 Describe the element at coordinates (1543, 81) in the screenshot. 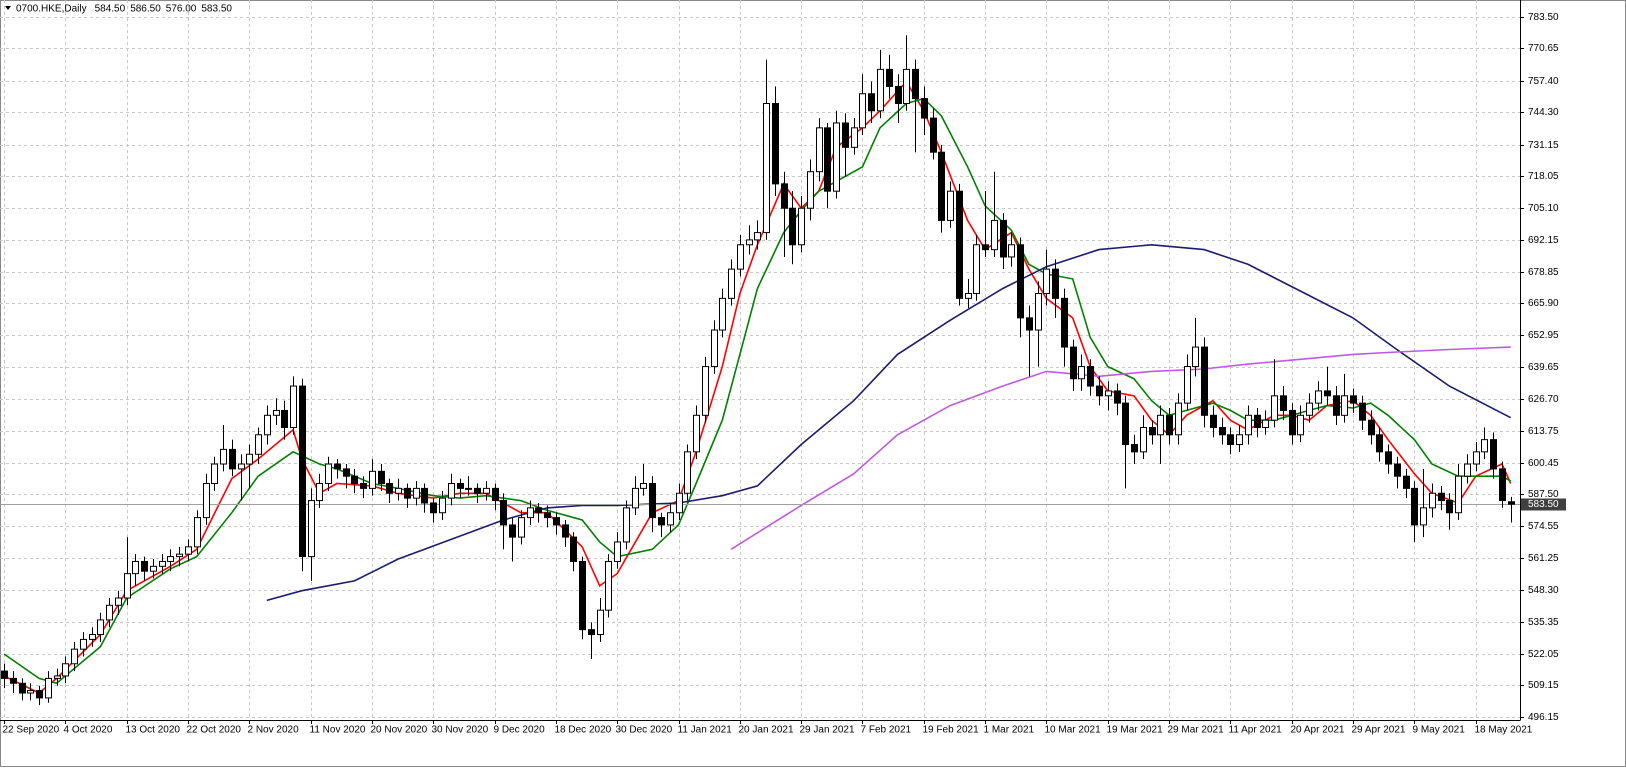

I see `y-tick-label: 757.40` at that location.